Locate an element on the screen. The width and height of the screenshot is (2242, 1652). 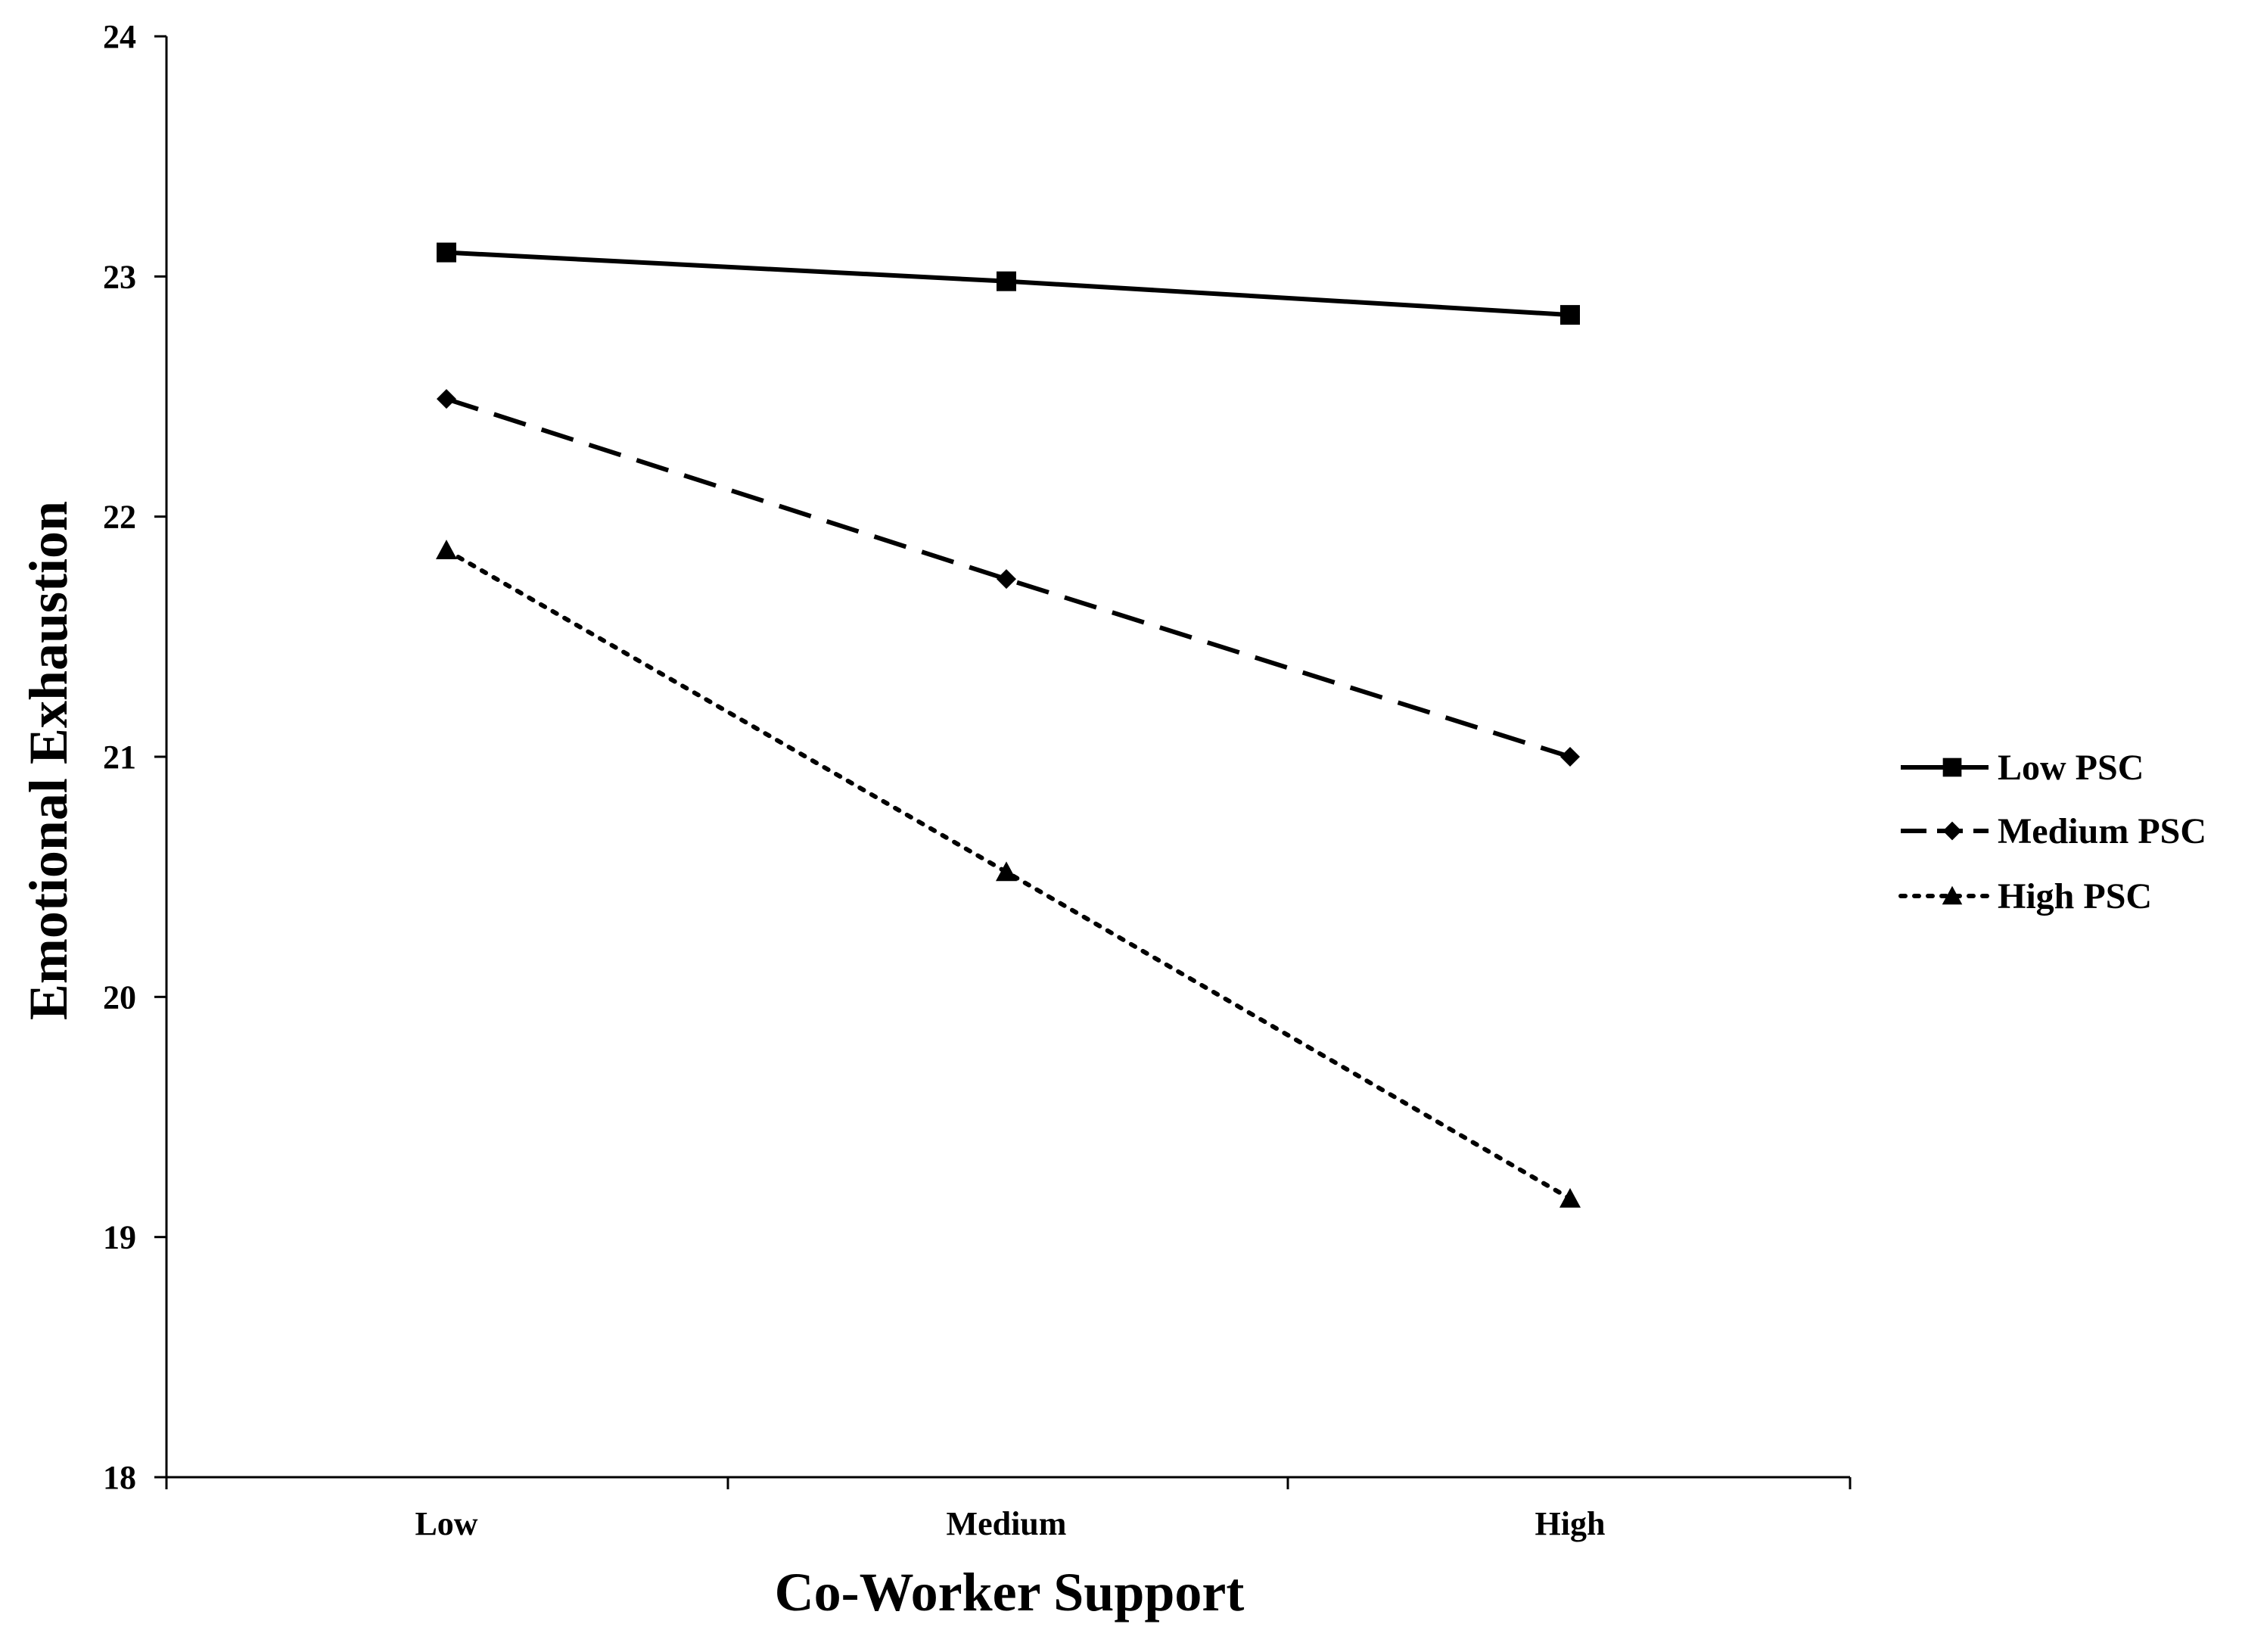
y-tick-label: 21 is located at coordinates (119, 758).